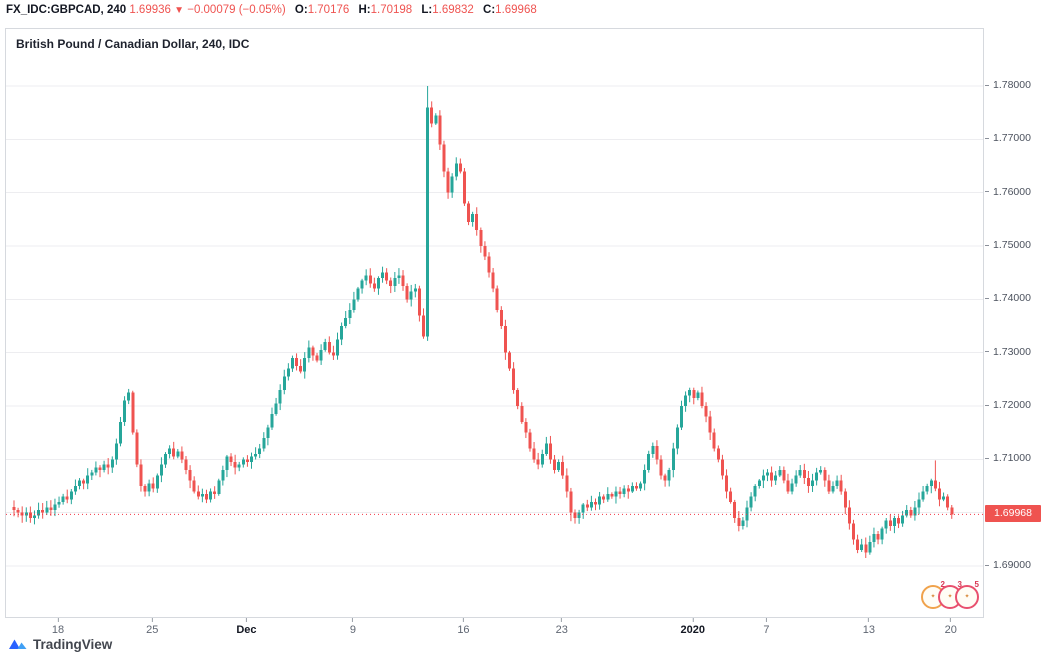 The image size is (1050, 662). I want to click on current-price-tag: 1.69968, so click(1013, 513).